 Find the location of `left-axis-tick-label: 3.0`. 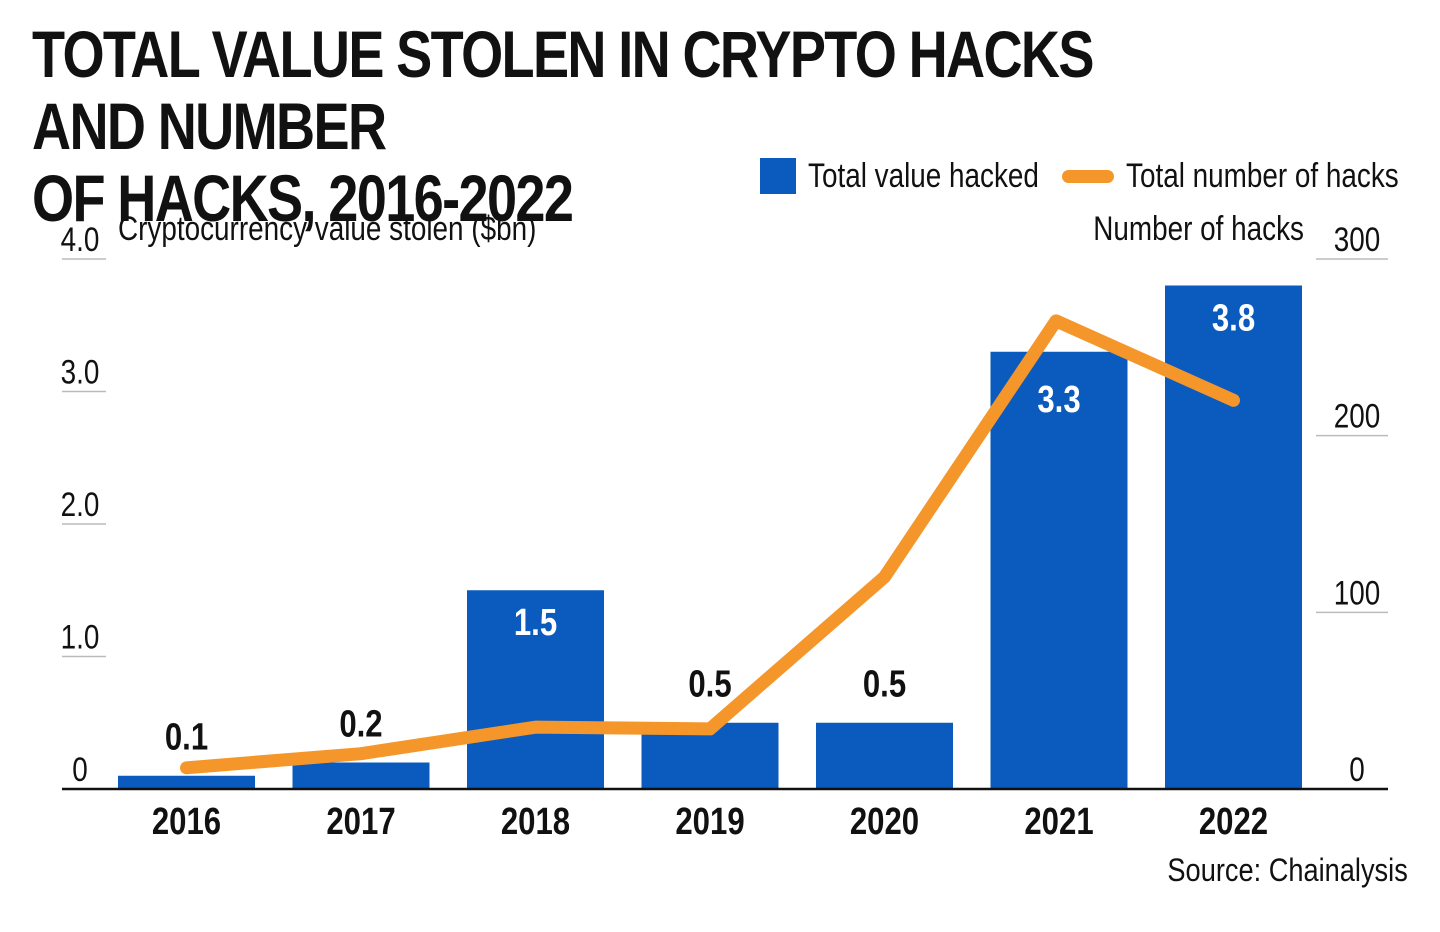

left-axis-tick-label: 3.0 is located at coordinates (80, 372).